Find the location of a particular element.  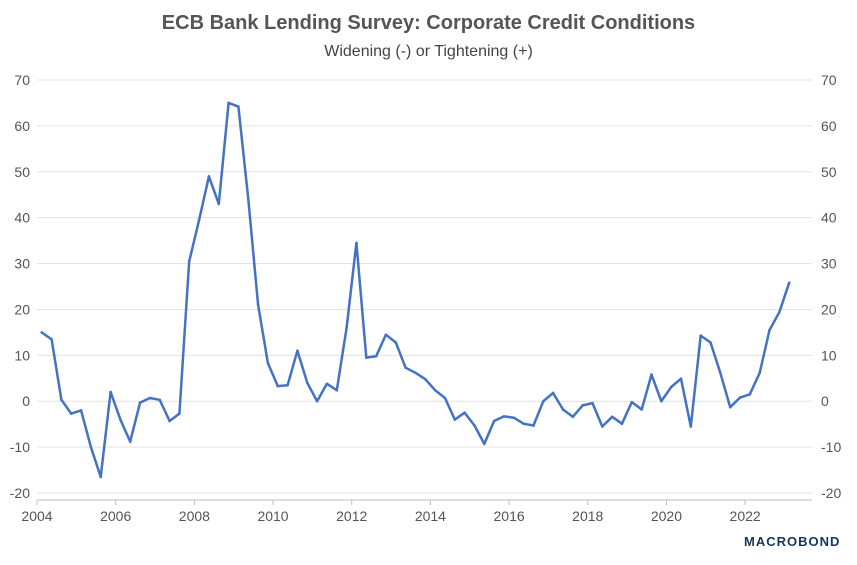

y-tick-label-left: 40 is located at coordinates (22, 218).